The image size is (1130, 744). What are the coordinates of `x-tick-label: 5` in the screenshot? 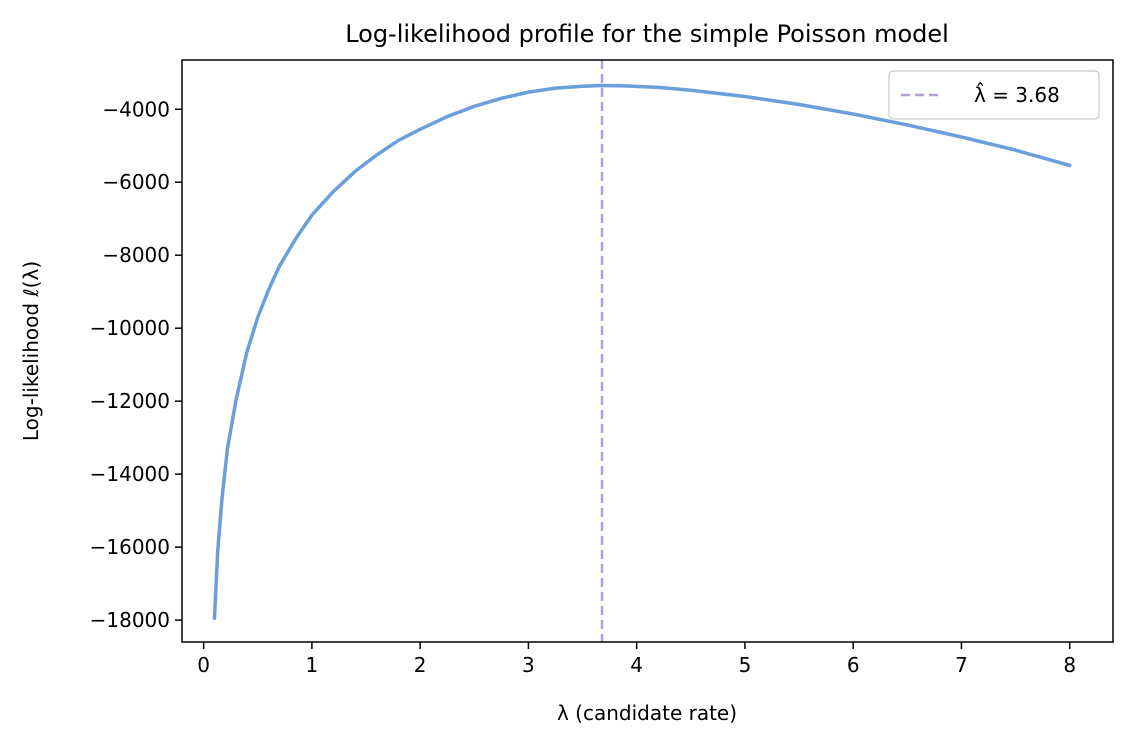 It's located at (745, 665).